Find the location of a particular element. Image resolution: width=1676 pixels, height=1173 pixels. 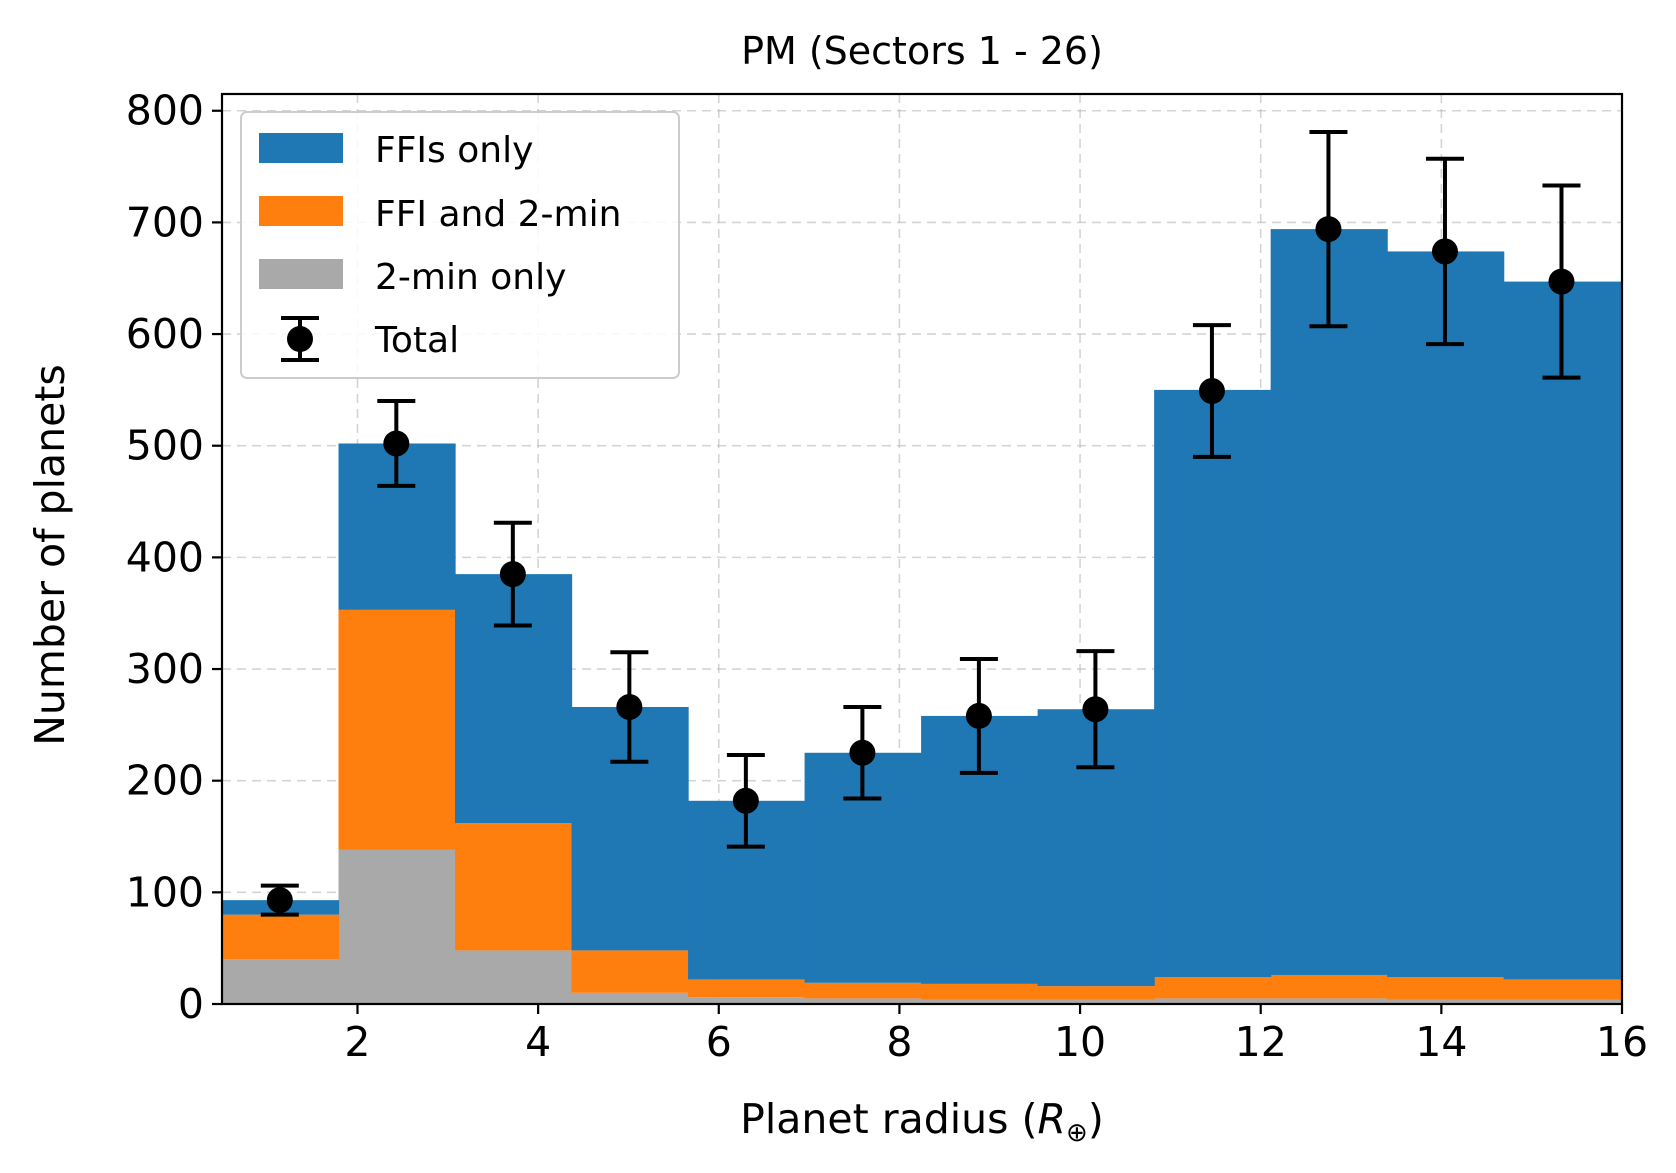

legend-box is located at coordinates (460, 245).